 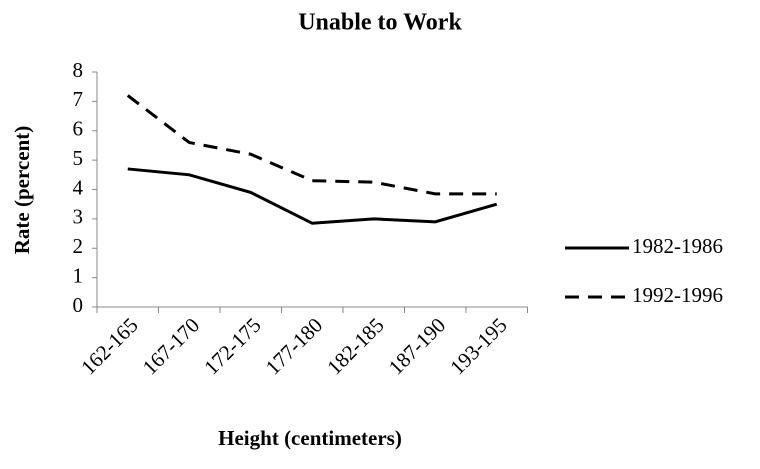 I want to click on x-tick-label: 172-175, so click(x=232, y=346).